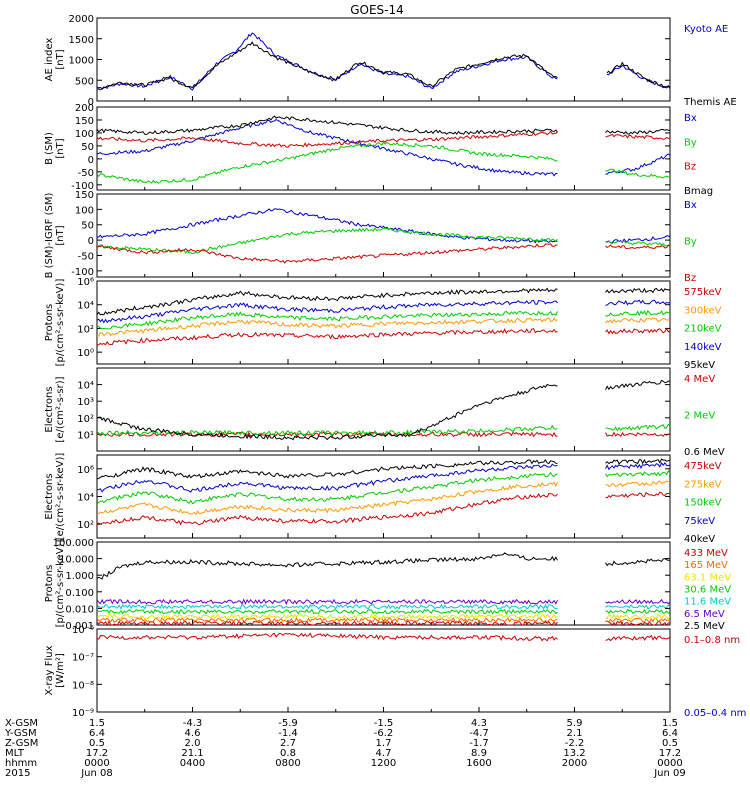  Describe the element at coordinates (73, 543) in the screenshot. I see `y-tick-label: 100.000` at that location.